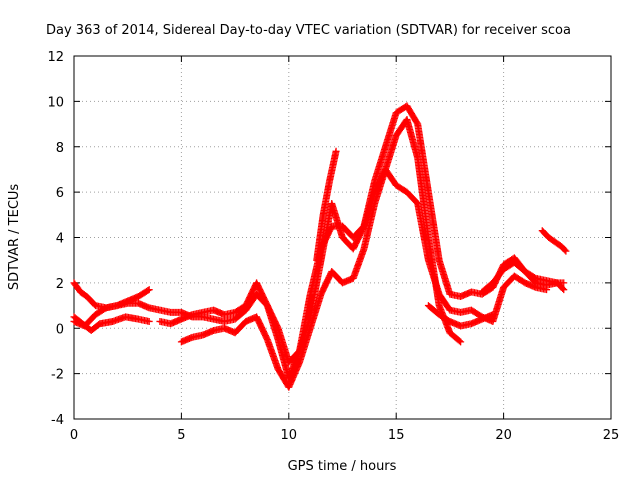  What do you see at coordinates (55, 57) in the screenshot?
I see `y-tick-label: 12` at bounding box center [55, 57].